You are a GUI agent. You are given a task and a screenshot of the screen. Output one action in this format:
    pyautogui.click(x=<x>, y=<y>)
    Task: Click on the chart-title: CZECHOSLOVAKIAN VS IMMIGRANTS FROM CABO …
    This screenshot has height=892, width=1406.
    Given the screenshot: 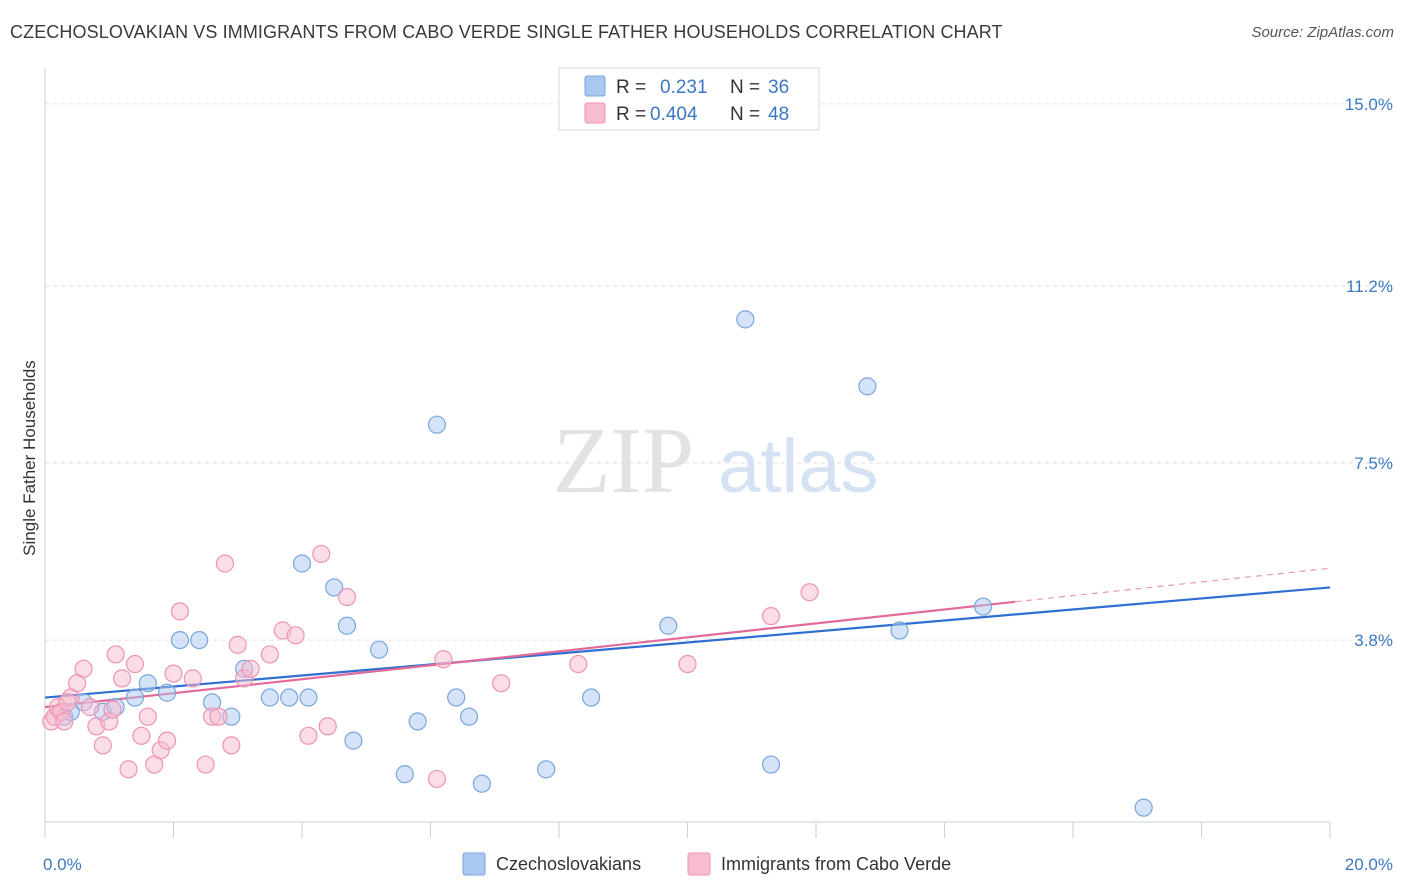 What is the action you would take?
    pyautogui.click(x=506, y=32)
    